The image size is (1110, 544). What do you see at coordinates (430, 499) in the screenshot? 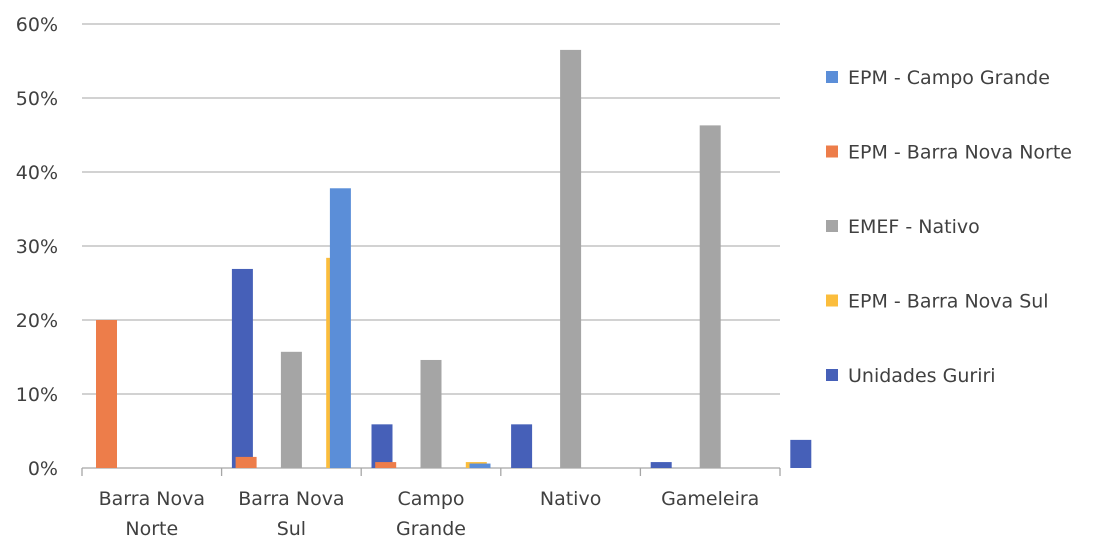
I see `x-category-label: Campo` at bounding box center [430, 499].